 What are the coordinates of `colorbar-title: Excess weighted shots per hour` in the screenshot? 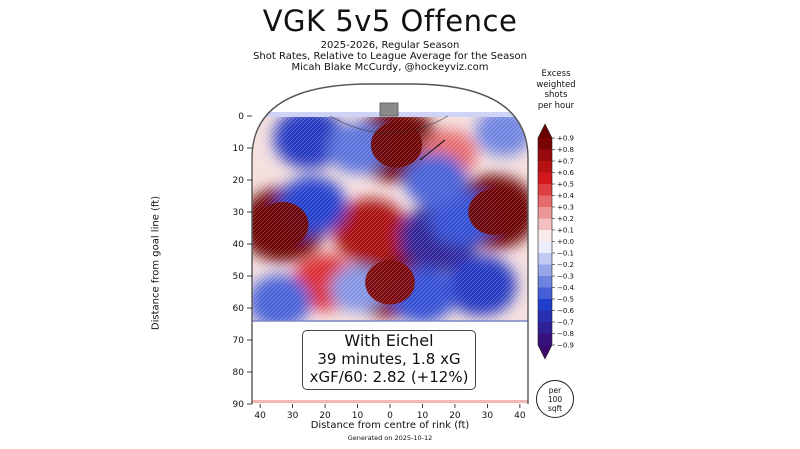 It's located at (556, 90).